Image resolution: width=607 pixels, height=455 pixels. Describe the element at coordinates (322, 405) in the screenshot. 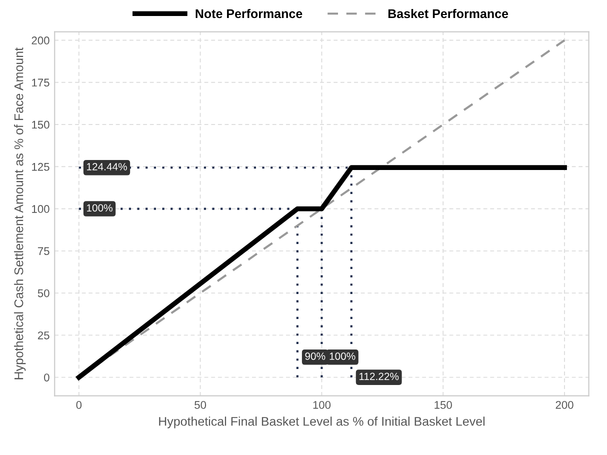

I see `x-tick-label: 100` at that location.